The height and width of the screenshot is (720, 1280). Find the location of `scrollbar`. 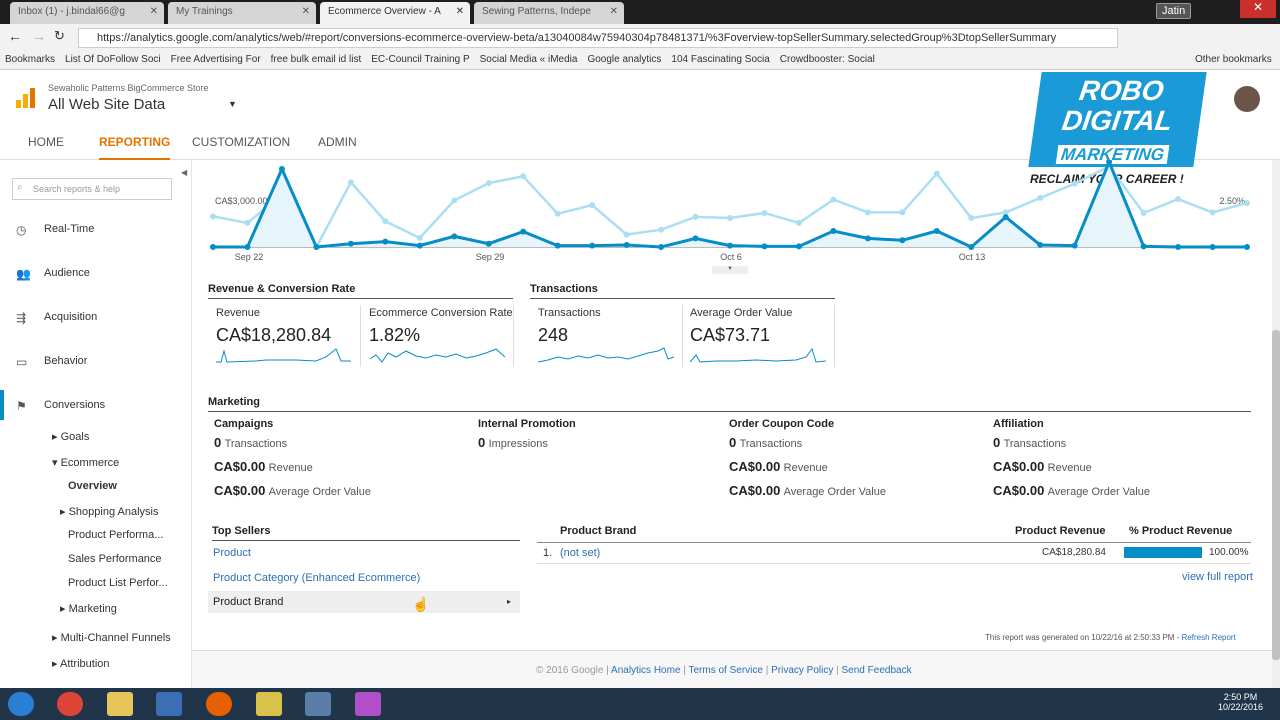

scrollbar is located at coordinates (1276, 424).